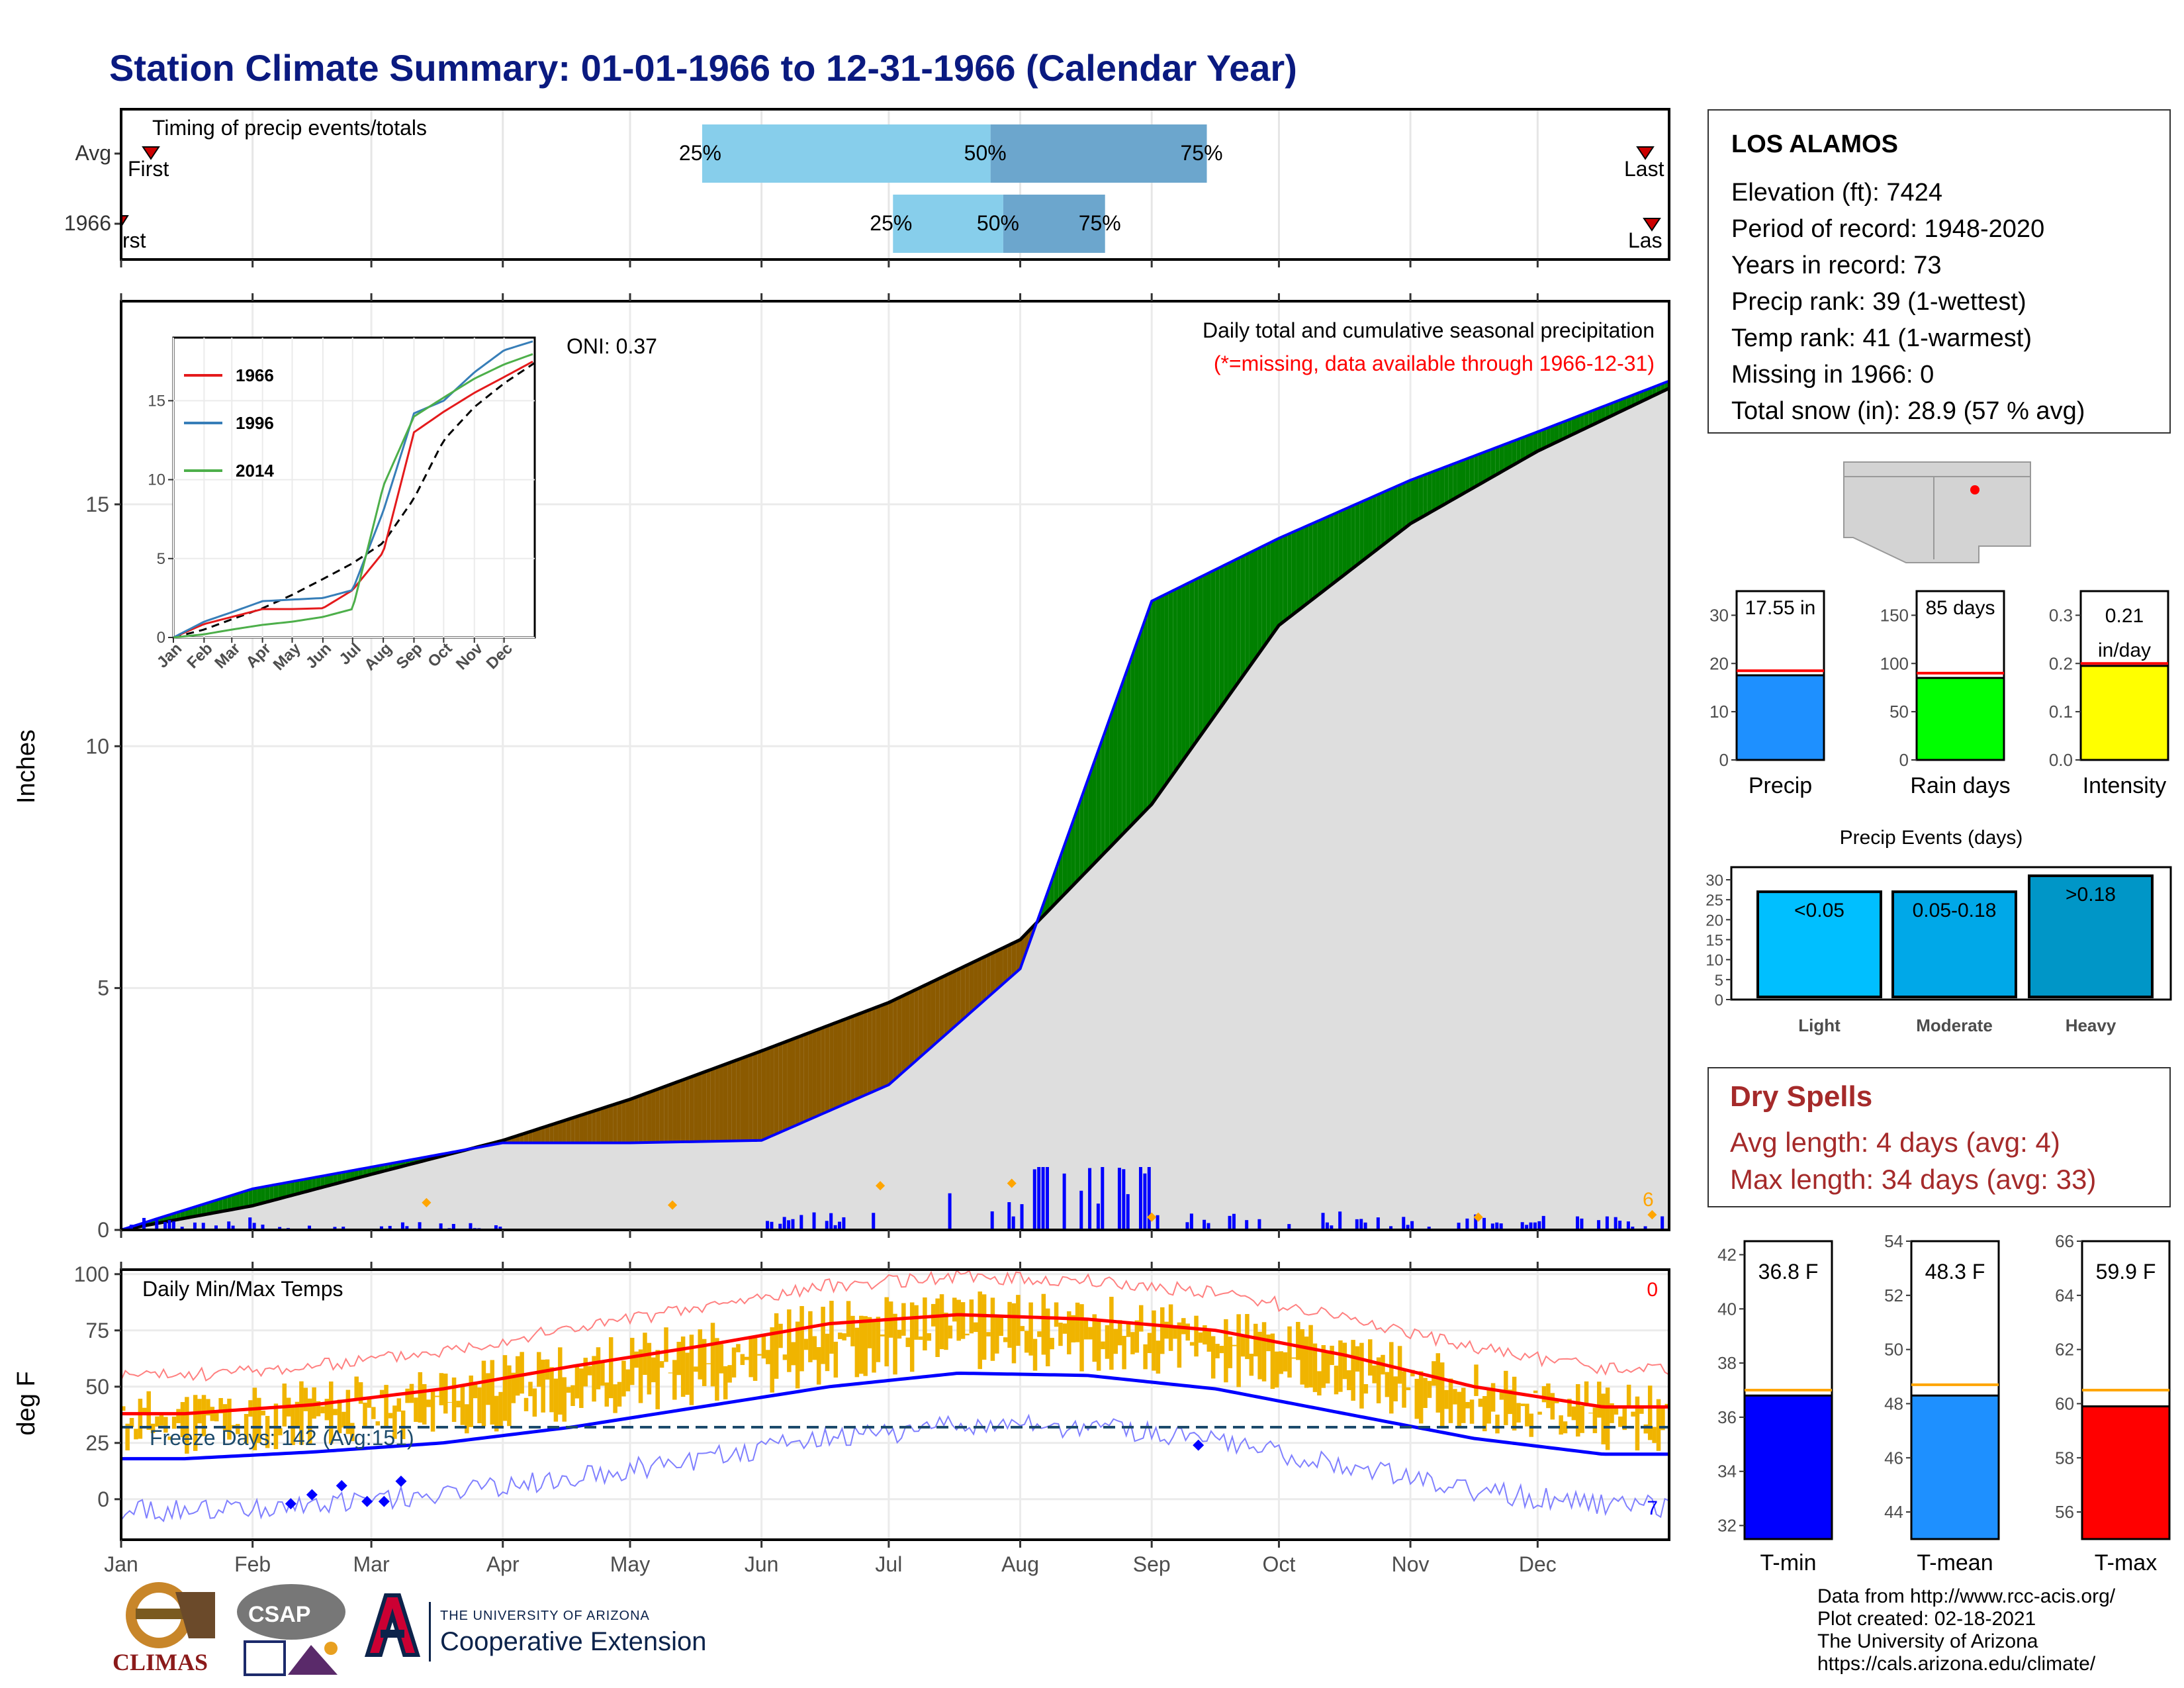  Describe the element at coordinates (1894, 1458) in the screenshot. I see `temp-summary-y-tick-label: 46` at that location.